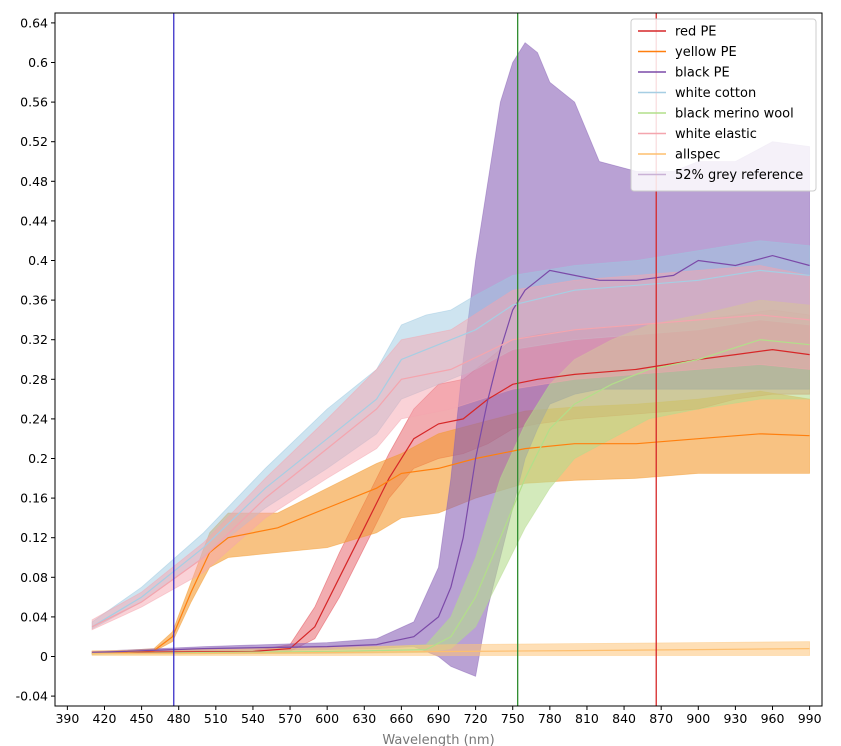  What do you see at coordinates (702, 73) in the screenshot?
I see `legend-label: black PE` at bounding box center [702, 73].